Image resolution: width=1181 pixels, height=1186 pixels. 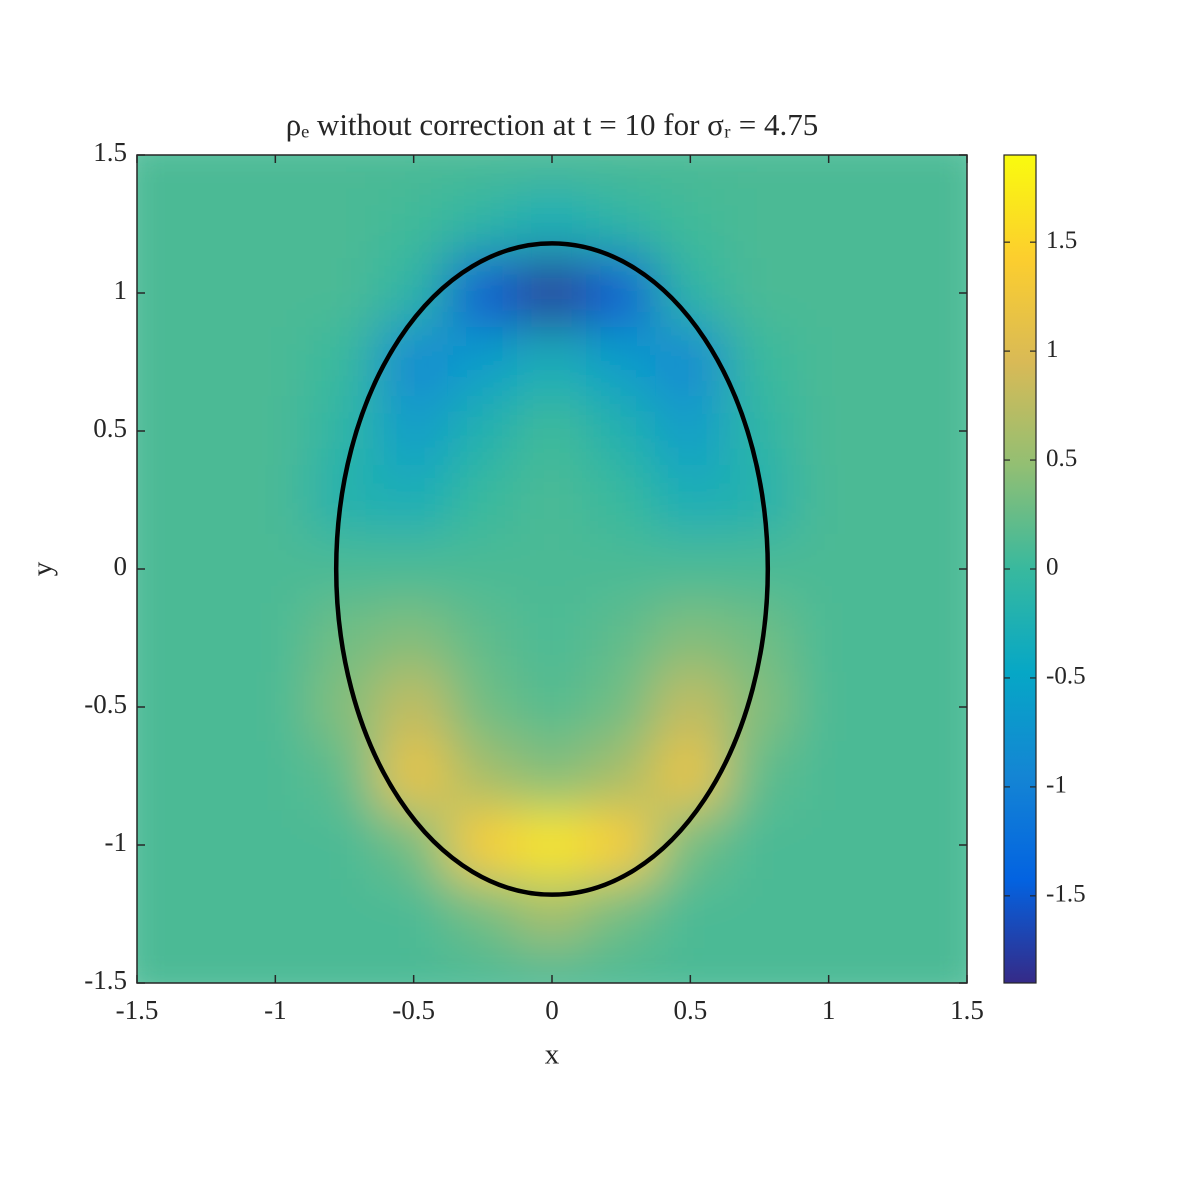 What do you see at coordinates (1052, 349) in the screenshot?
I see `colorbar-tick-label: 1` at bounding box center [1052, 349].